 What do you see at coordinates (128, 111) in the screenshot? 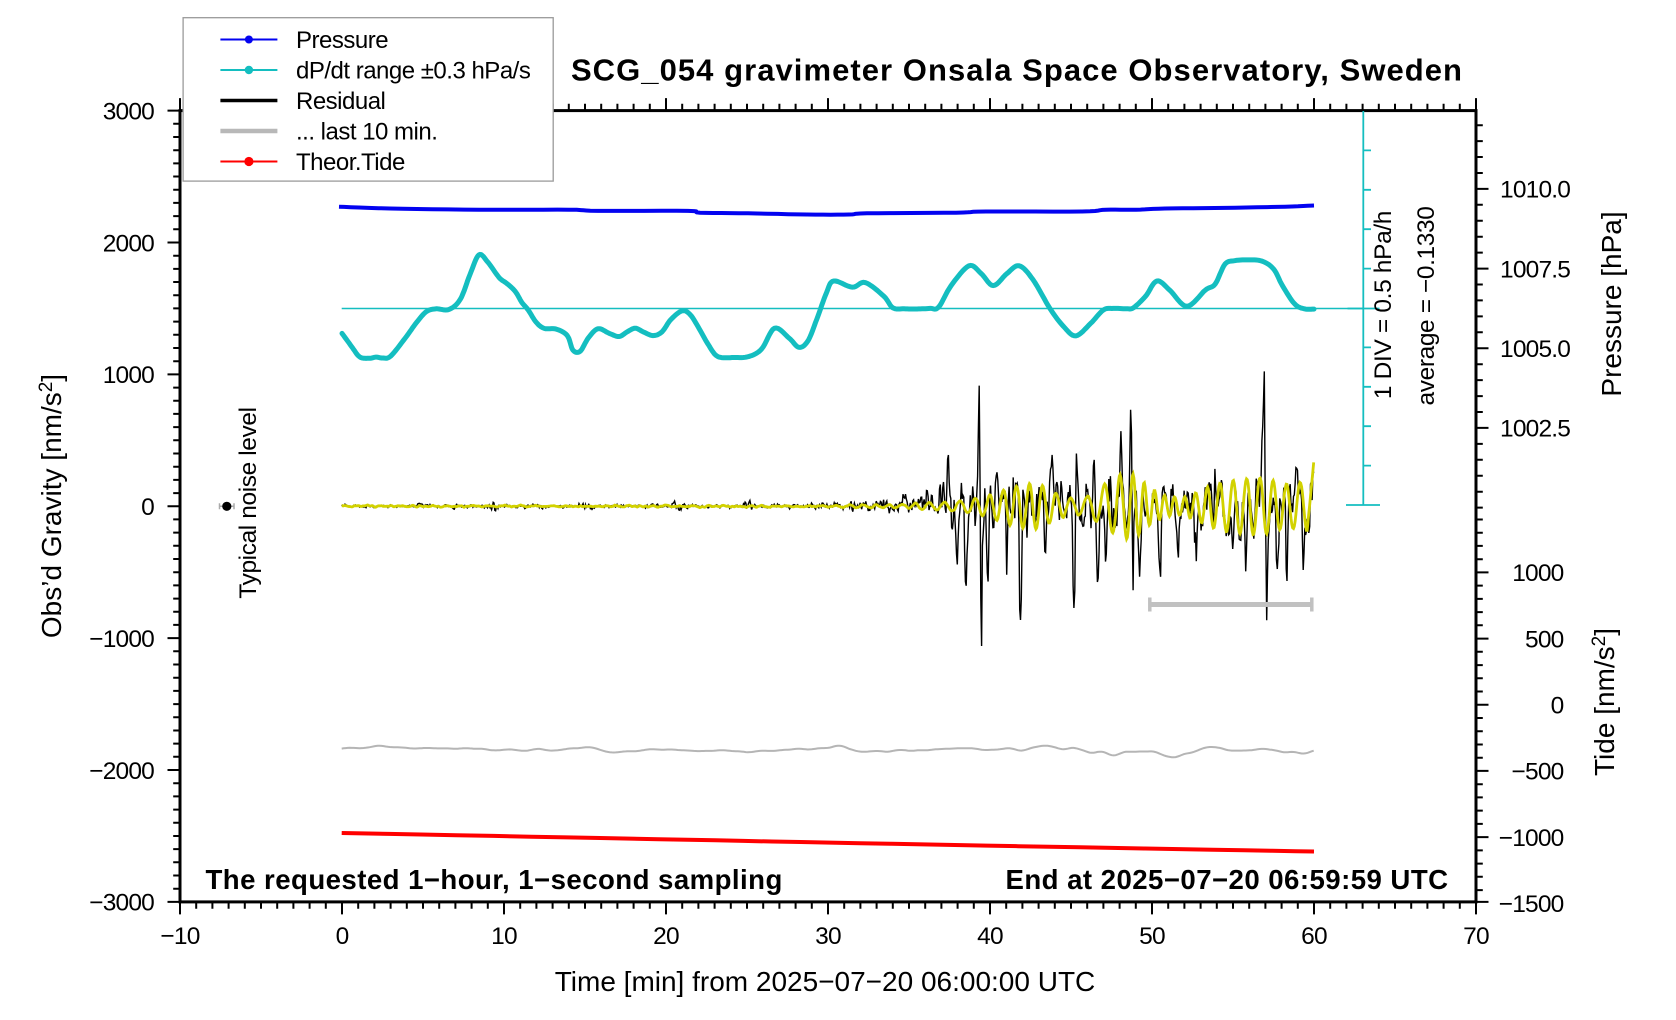
I see `svg-text: 3000` at bounding box center [128, 111].